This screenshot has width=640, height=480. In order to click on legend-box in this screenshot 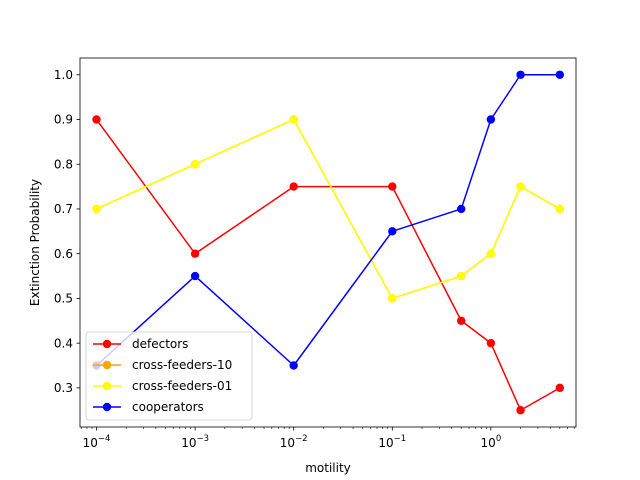, I will do `click(169, 376)`.